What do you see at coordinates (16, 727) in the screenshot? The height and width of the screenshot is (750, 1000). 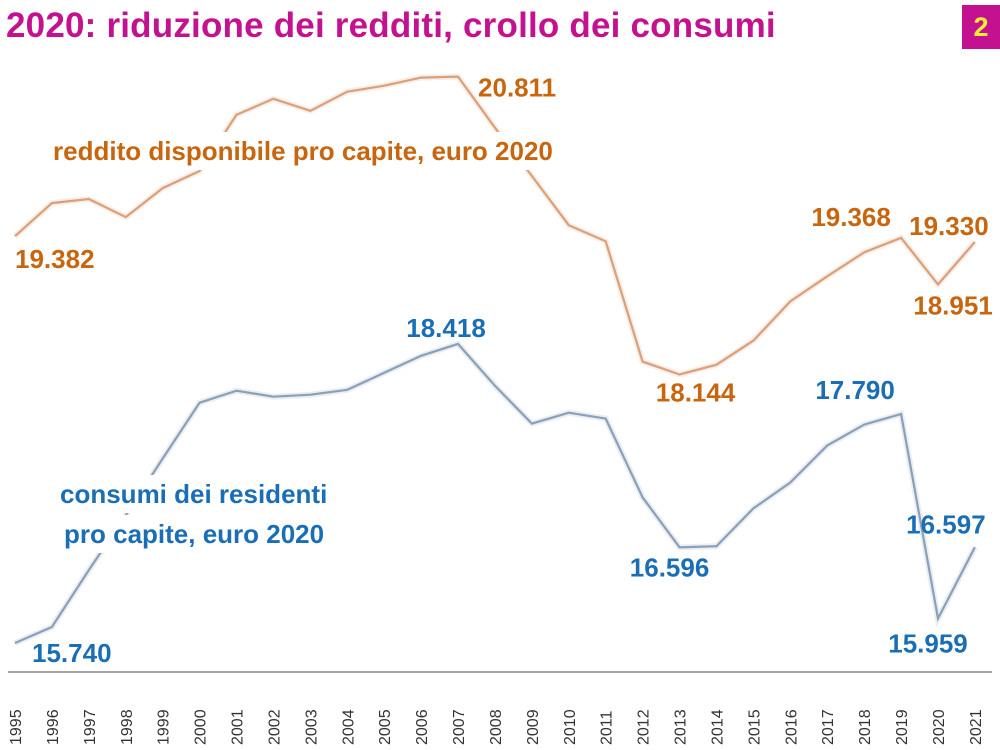 I see `x-tick-label: 1995` at bounding box center [16, 727].